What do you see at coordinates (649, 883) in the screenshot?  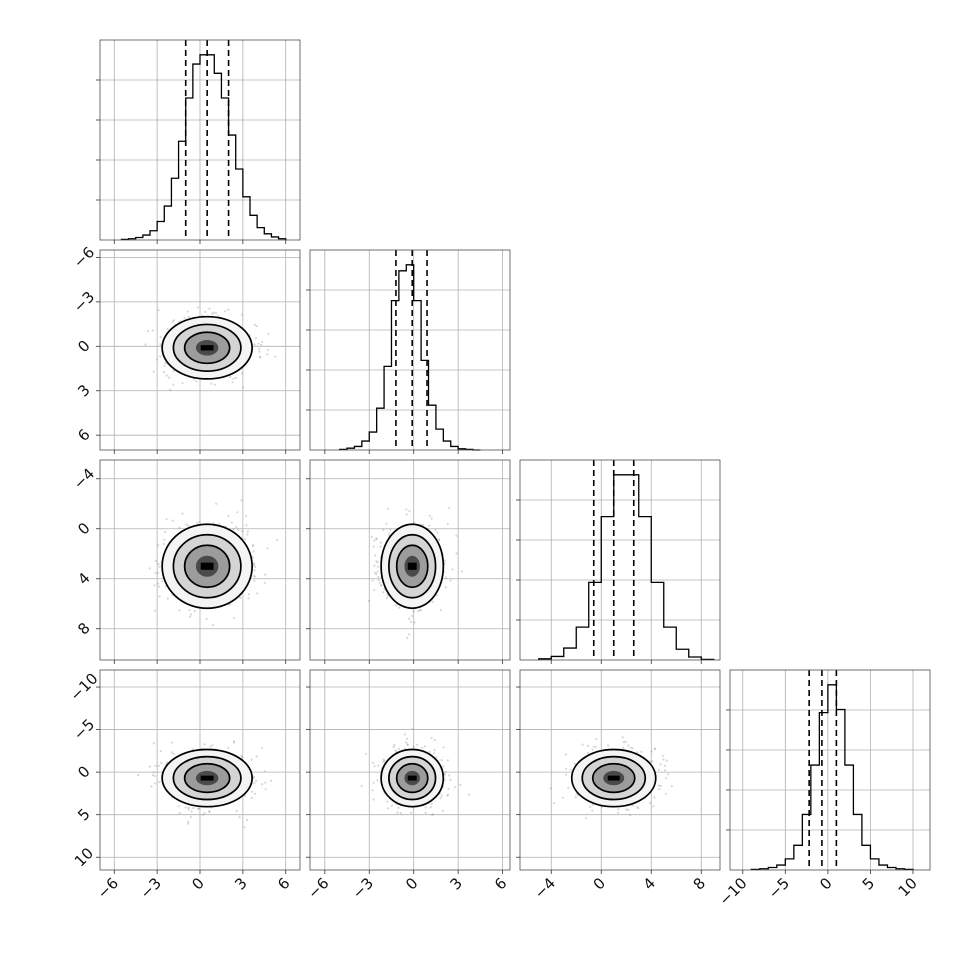 I see `x-tick-label: 4` at bounding box center [649, 883].